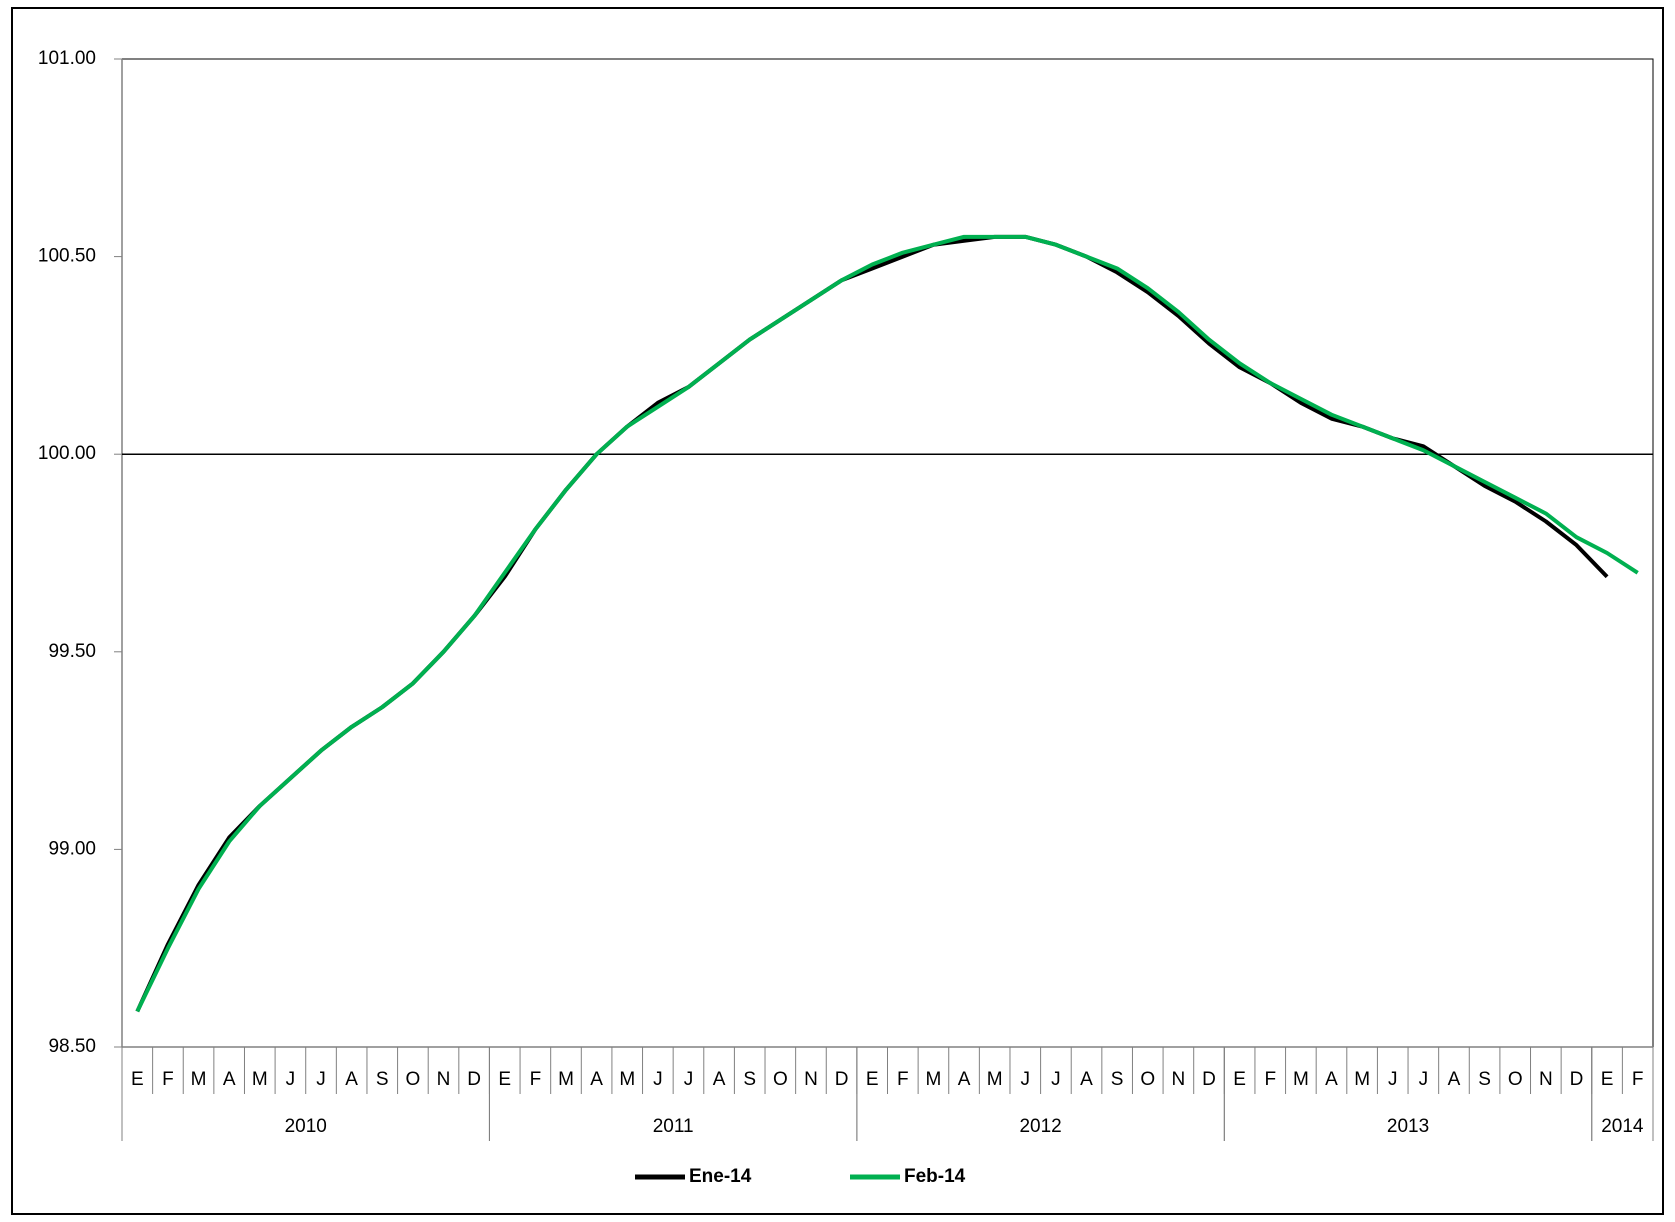 This screenshot has height=1222, width=1675. Describe the element at coordinates (67, 58) in the screenshot. I see `y-tick-label: 101.00` at that location.